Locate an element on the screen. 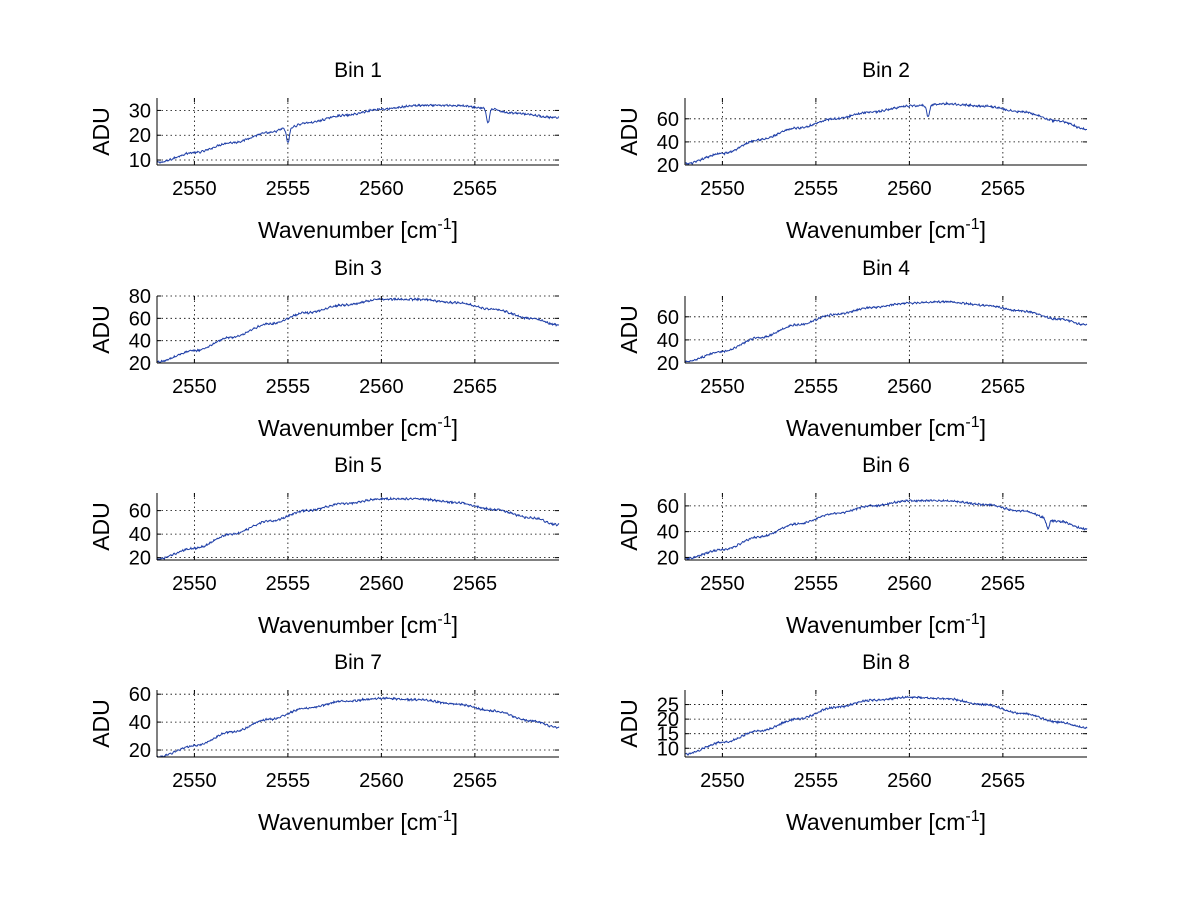  subplot-title: Bin 8 is located at coordinates (886, 662).